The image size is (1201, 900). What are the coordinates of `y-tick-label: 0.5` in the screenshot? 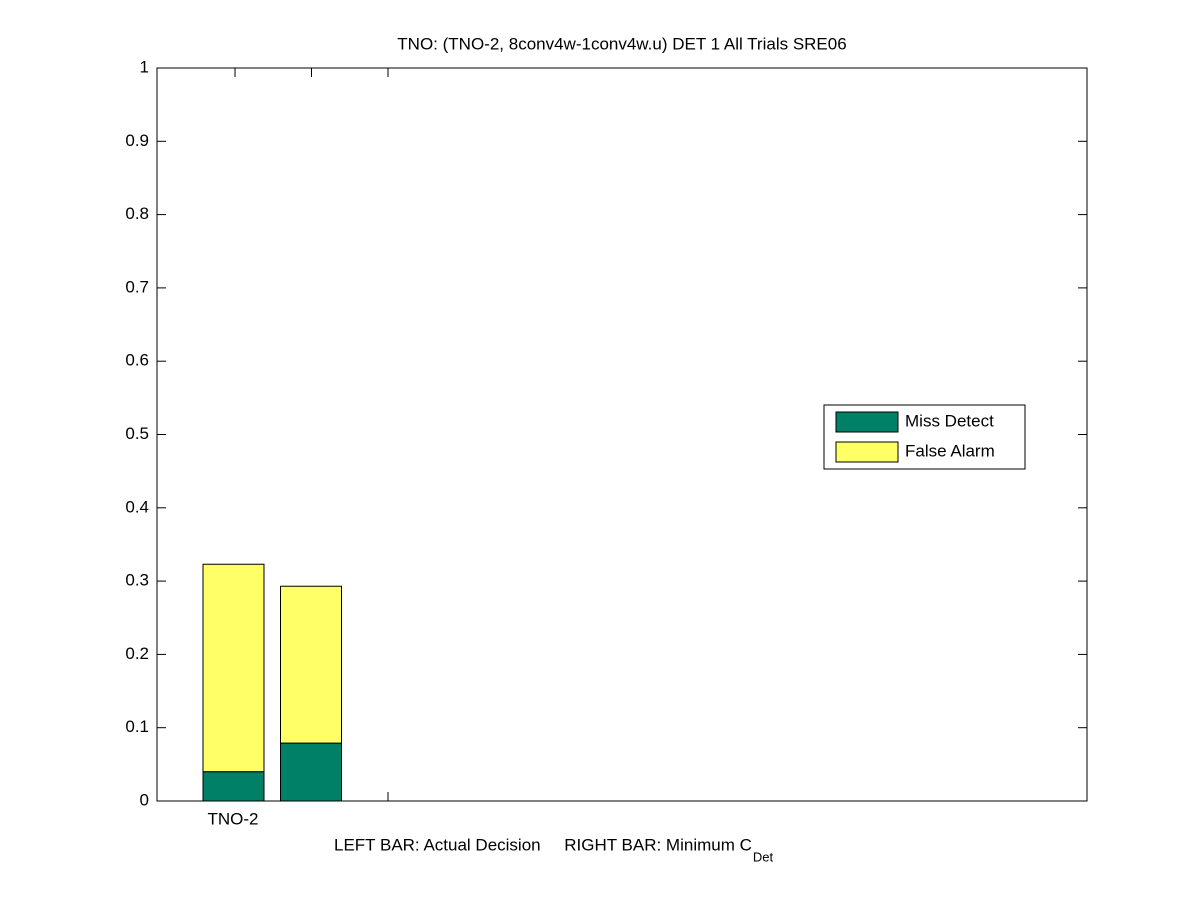 It's located at (137, 433).